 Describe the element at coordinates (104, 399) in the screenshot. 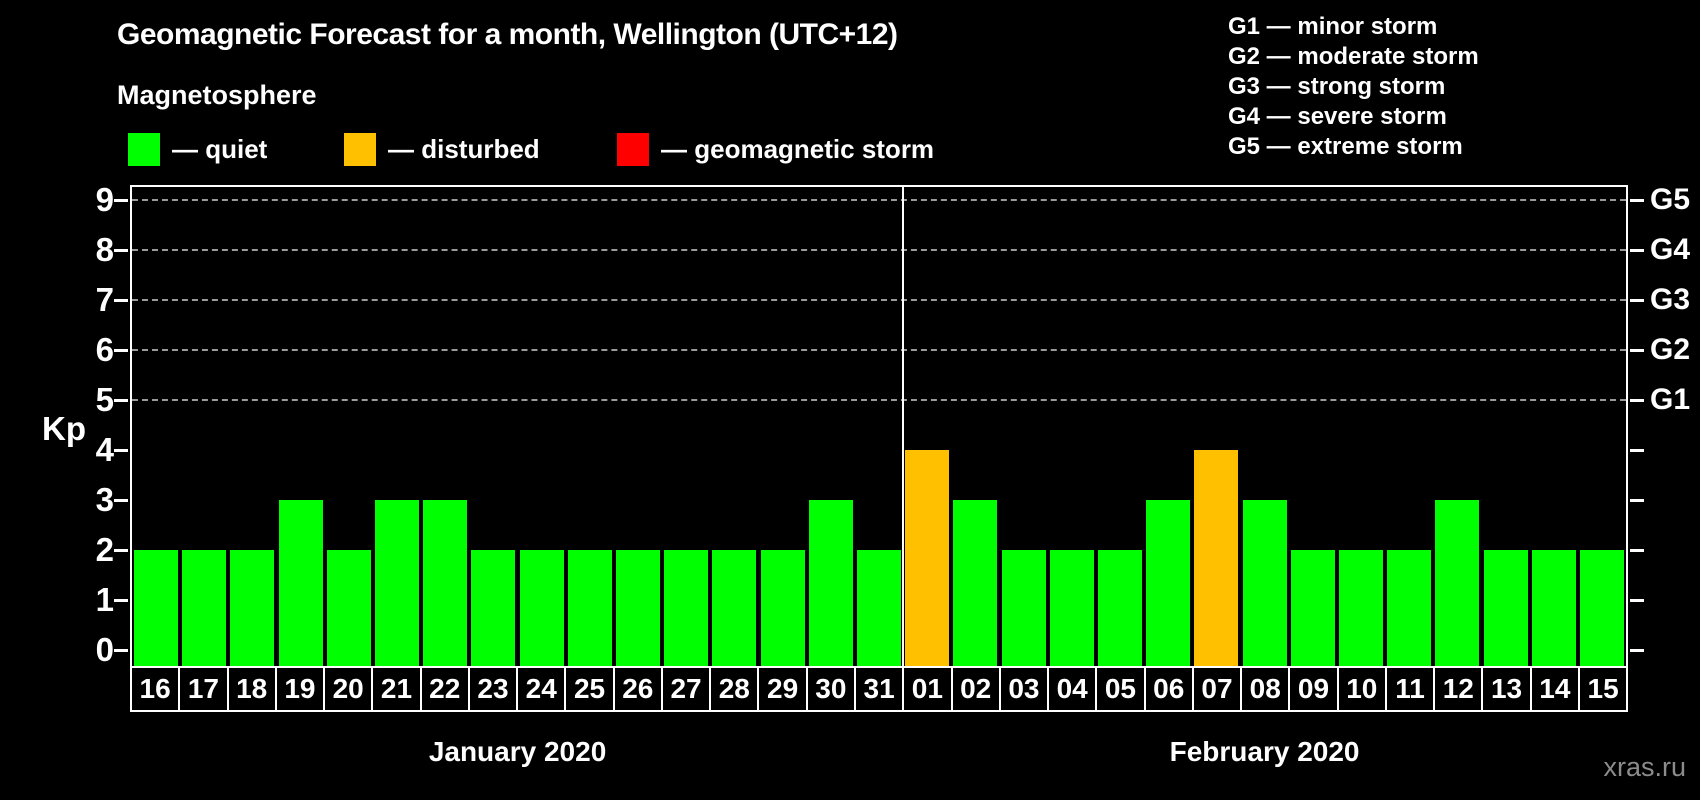

I see `y-tick-label-5: 5` at that location.